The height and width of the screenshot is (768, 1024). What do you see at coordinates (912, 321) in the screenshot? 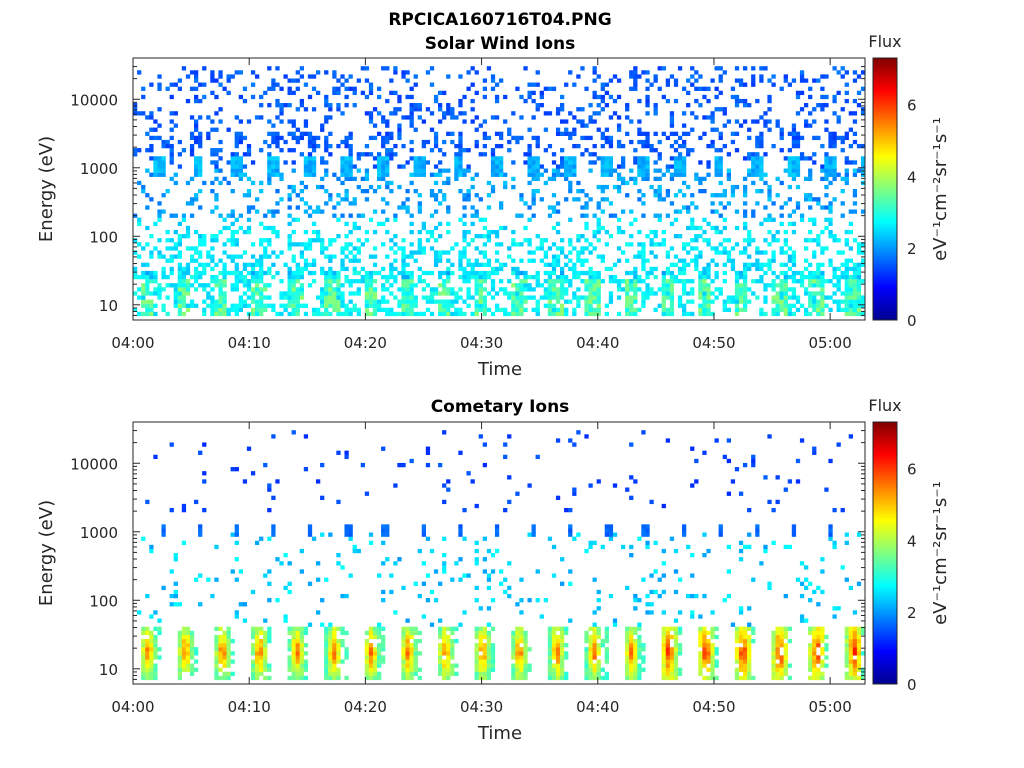
I see `colorbar-tick-label: 0` at bounding box center [912, 321].